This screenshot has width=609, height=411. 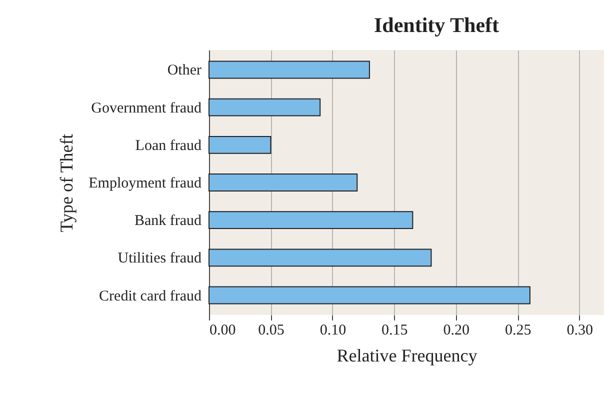 I want to click on y-tick-label: Loan fraud, so click(x=168, y=146).